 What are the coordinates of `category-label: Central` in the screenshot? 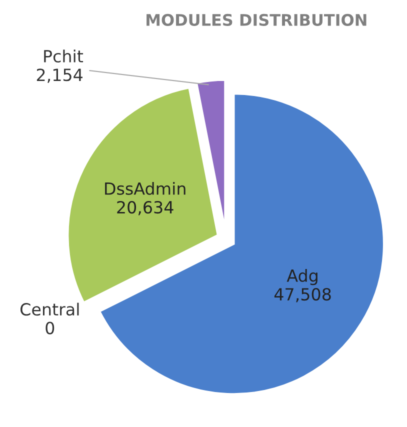 It's located at (49, 309).